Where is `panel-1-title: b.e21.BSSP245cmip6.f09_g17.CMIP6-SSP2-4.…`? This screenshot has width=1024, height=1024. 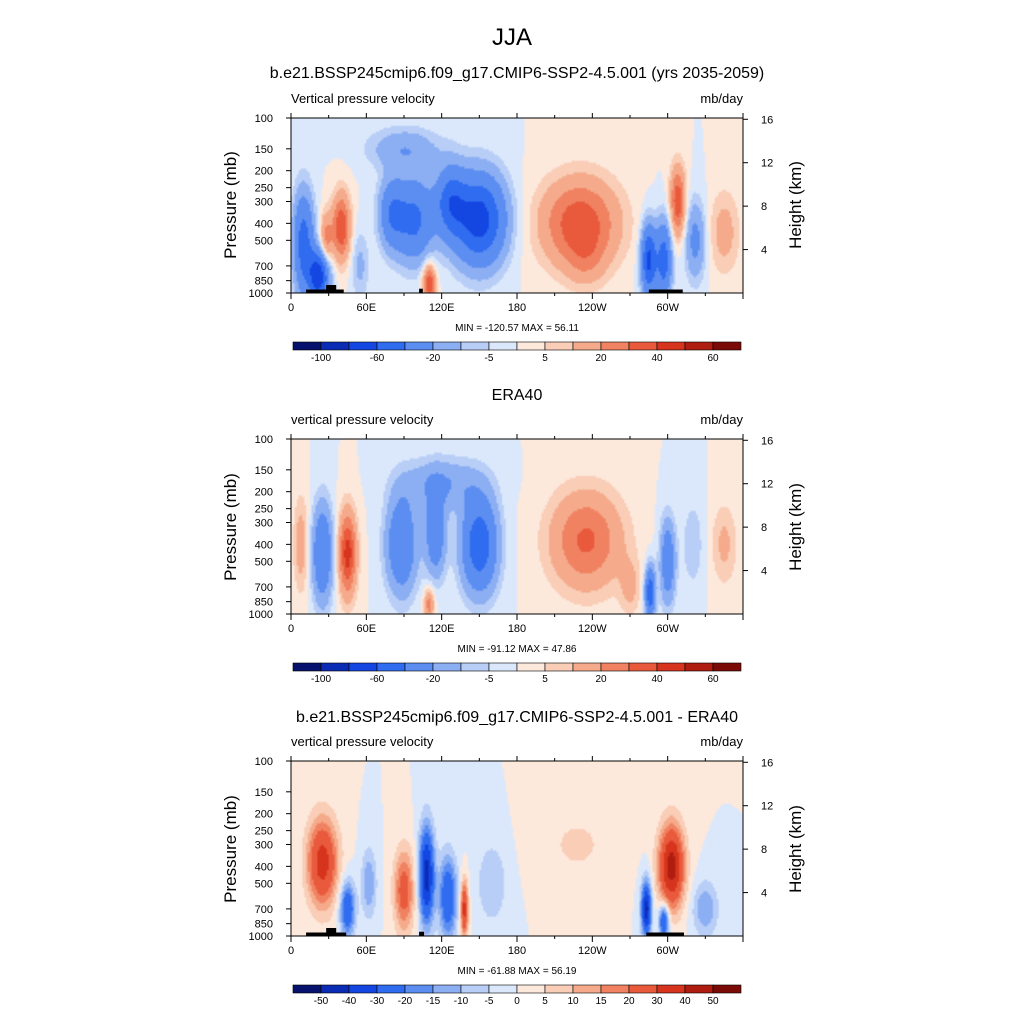 panel-1-title: b.e21.BSSP245cmip6.f09_g17.CMIP6-SSP2-4.… is located at coordinates (517, 73).